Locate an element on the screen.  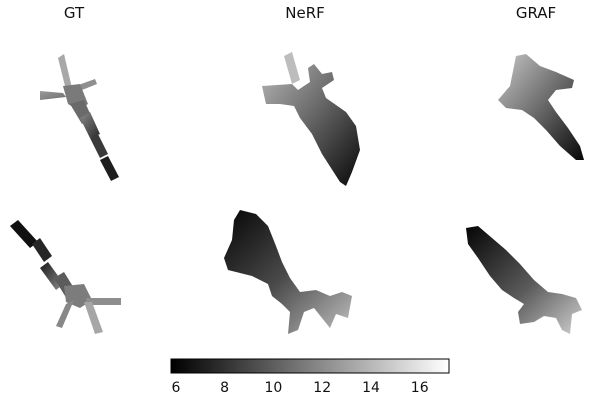
colorbar-gradient is located at coordinates (310, 366).